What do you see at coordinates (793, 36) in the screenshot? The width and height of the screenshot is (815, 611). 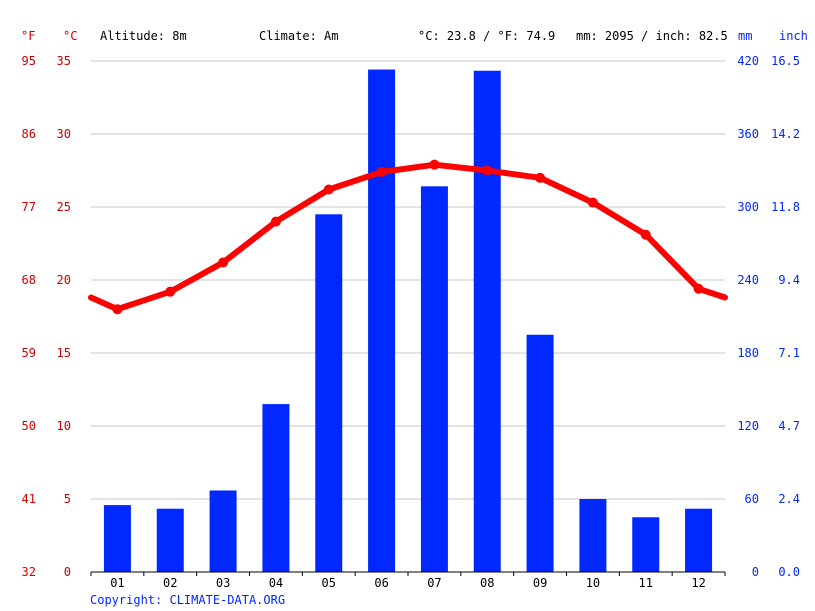 I see `inch-unit-label: inch` at bounding box center [793, 36].